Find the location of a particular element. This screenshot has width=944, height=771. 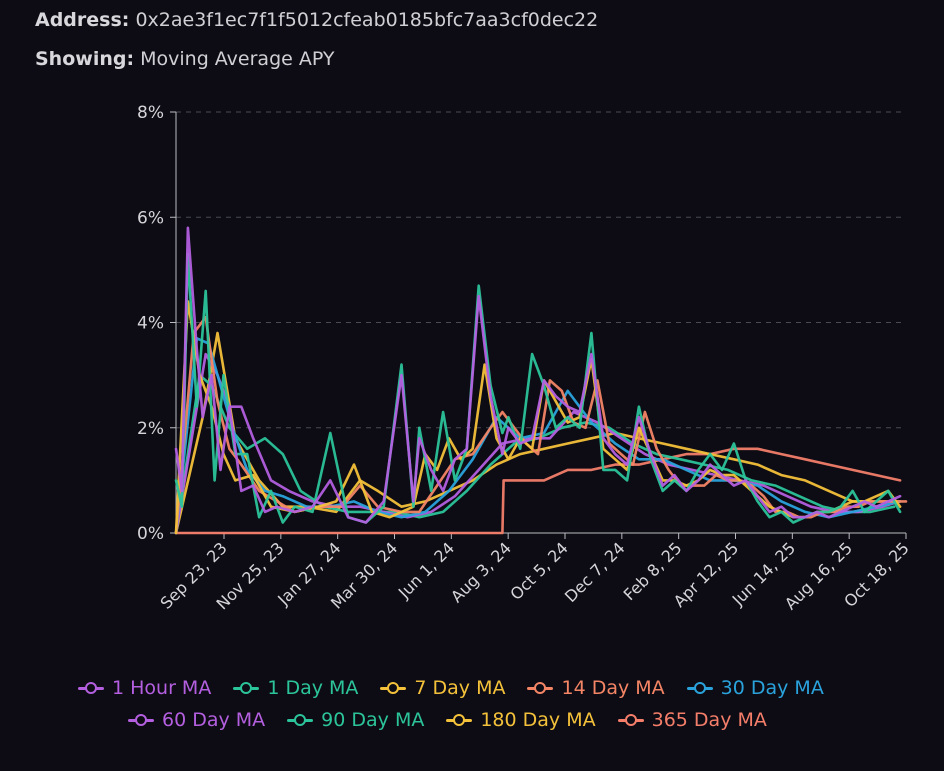

y-tick-label: 6% is located at coordinates (150, 218).